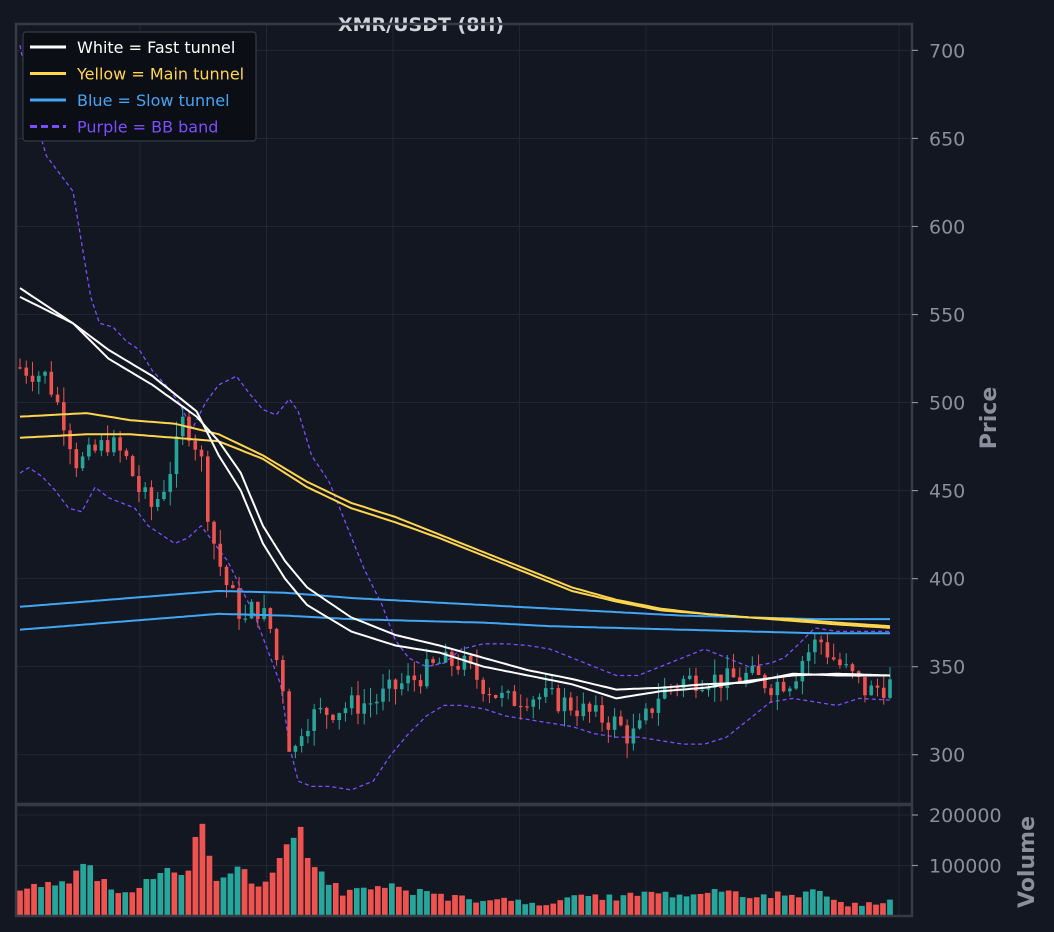 The image size is (1054, 932). Describe the element at coordinates (160, 74) in the screenshot. I see `legend-entry: Yellow = Main tunnel` at that location.